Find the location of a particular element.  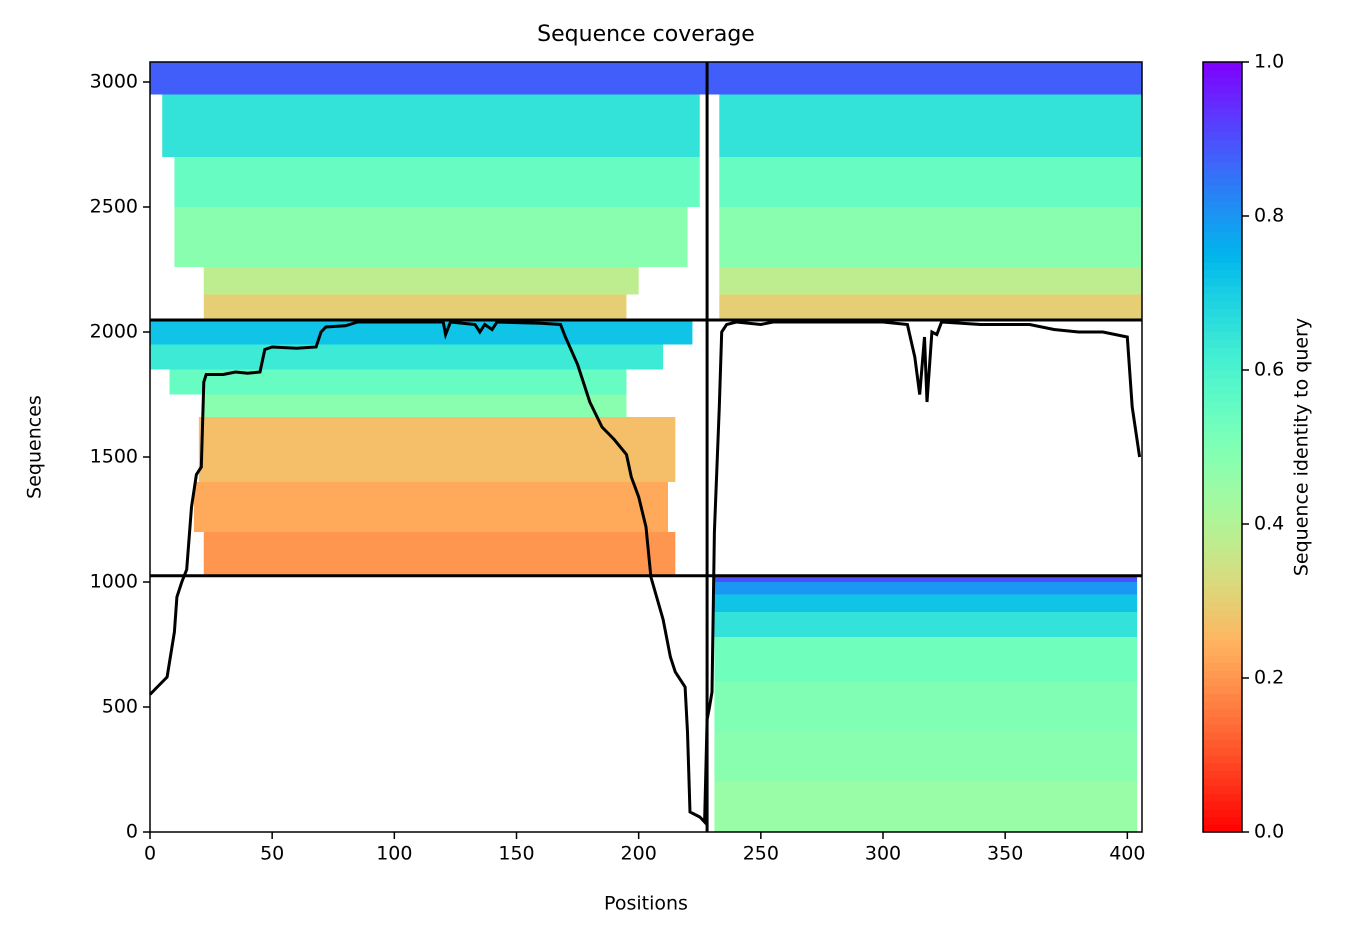

x-tick-label: 350 is located at coordinates (1005, 854).